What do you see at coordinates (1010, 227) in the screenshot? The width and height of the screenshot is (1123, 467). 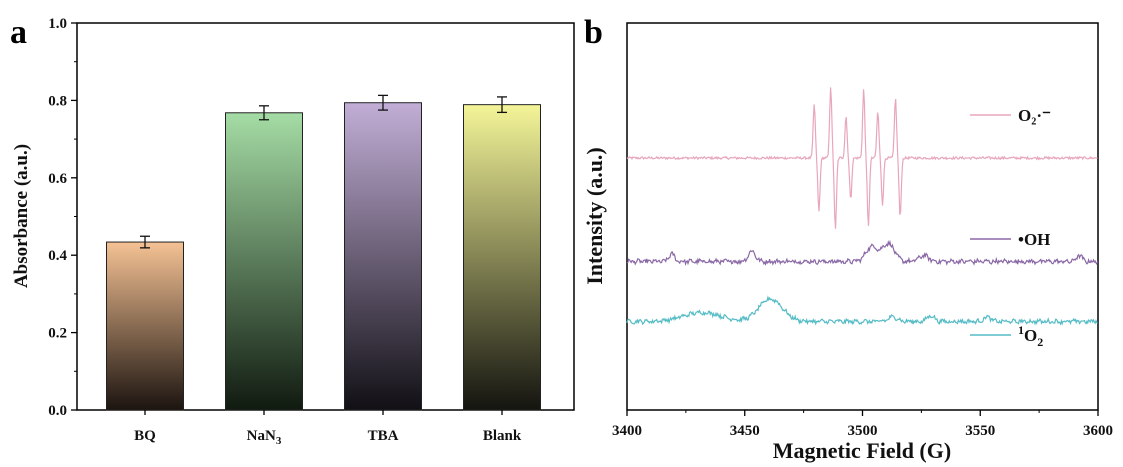 I see `legend-b: O₂·⁻ •OH 1O2` at bounding box center [1010, 227].